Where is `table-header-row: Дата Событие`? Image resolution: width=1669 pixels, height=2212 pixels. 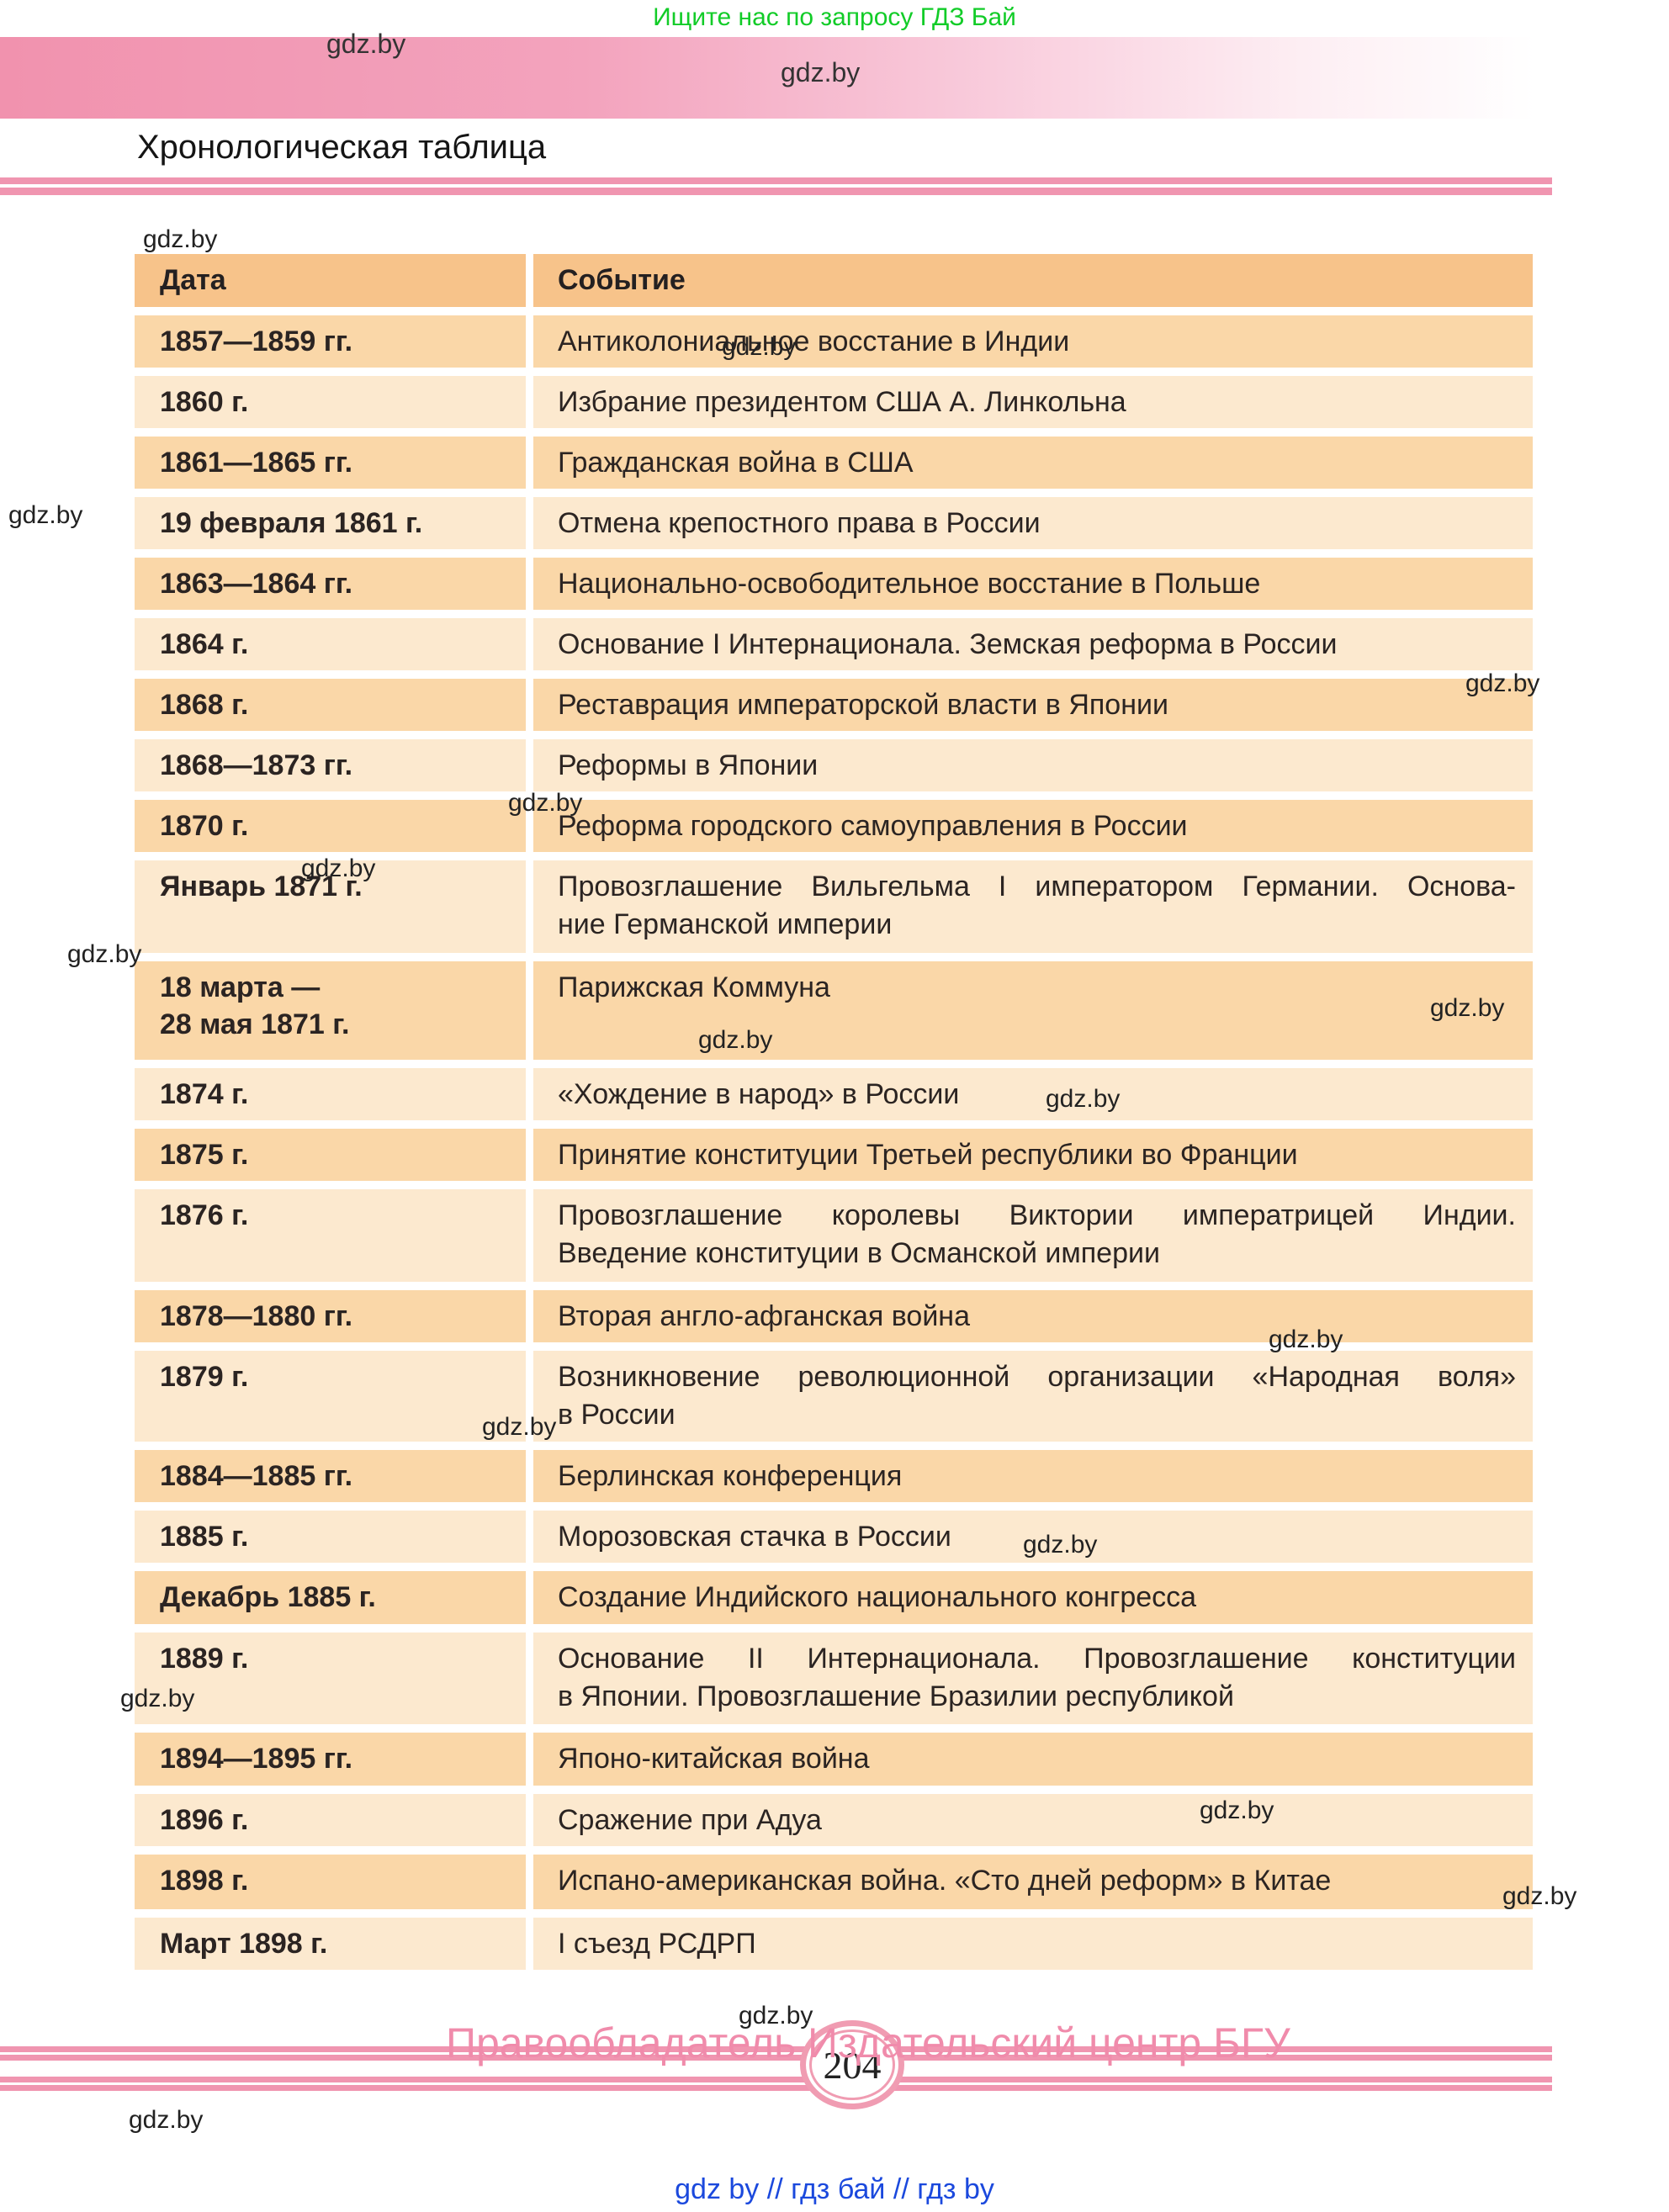
table-header-row: Дата Событие is located at coordinates (834, 280).